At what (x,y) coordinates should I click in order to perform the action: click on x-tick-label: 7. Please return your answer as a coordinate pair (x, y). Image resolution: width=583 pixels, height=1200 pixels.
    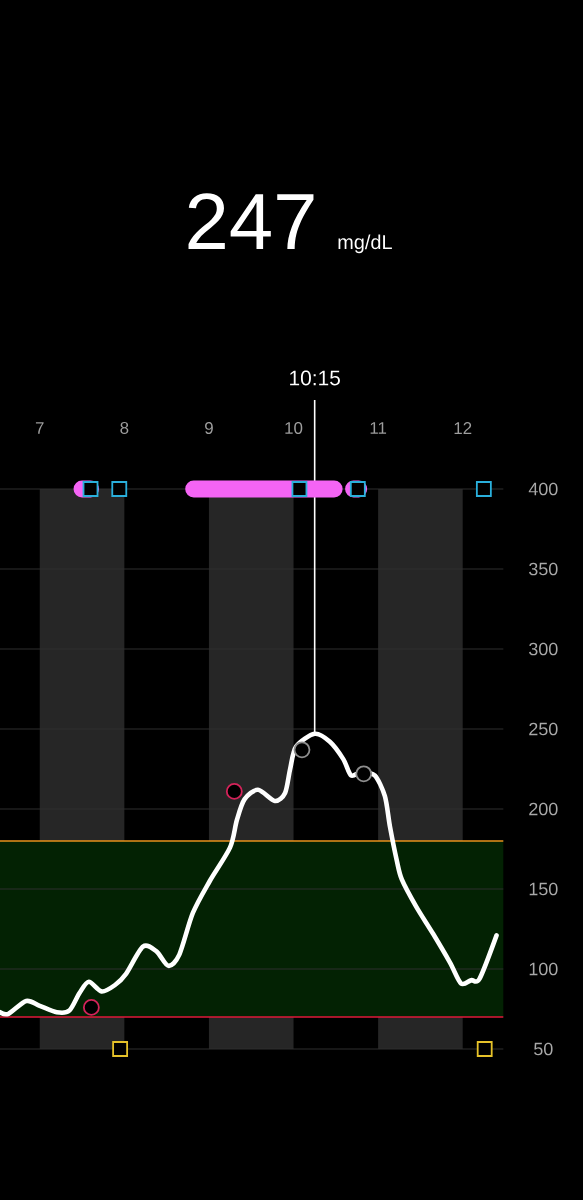
    Looking at the image, I should click on (39, 428).